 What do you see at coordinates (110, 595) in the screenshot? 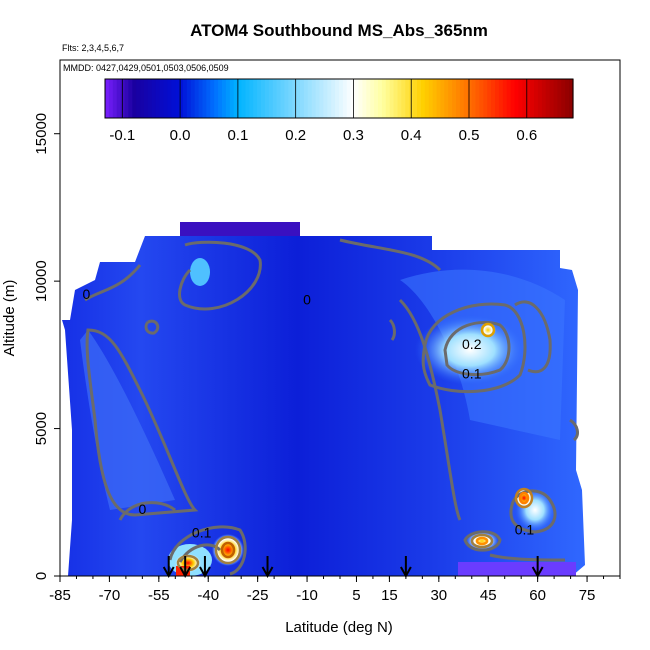
I see `x-tick-label: -70` at bounding box center [110, 595].